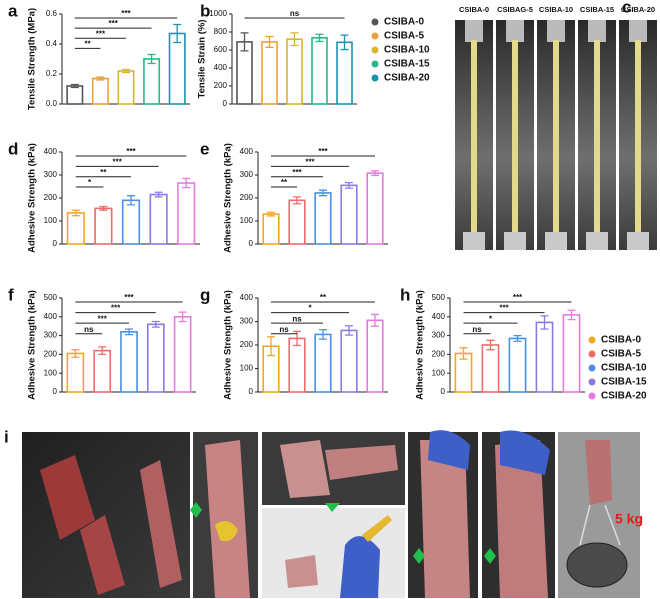  I want to click on y-tick-label: 400, so click(439, 316).